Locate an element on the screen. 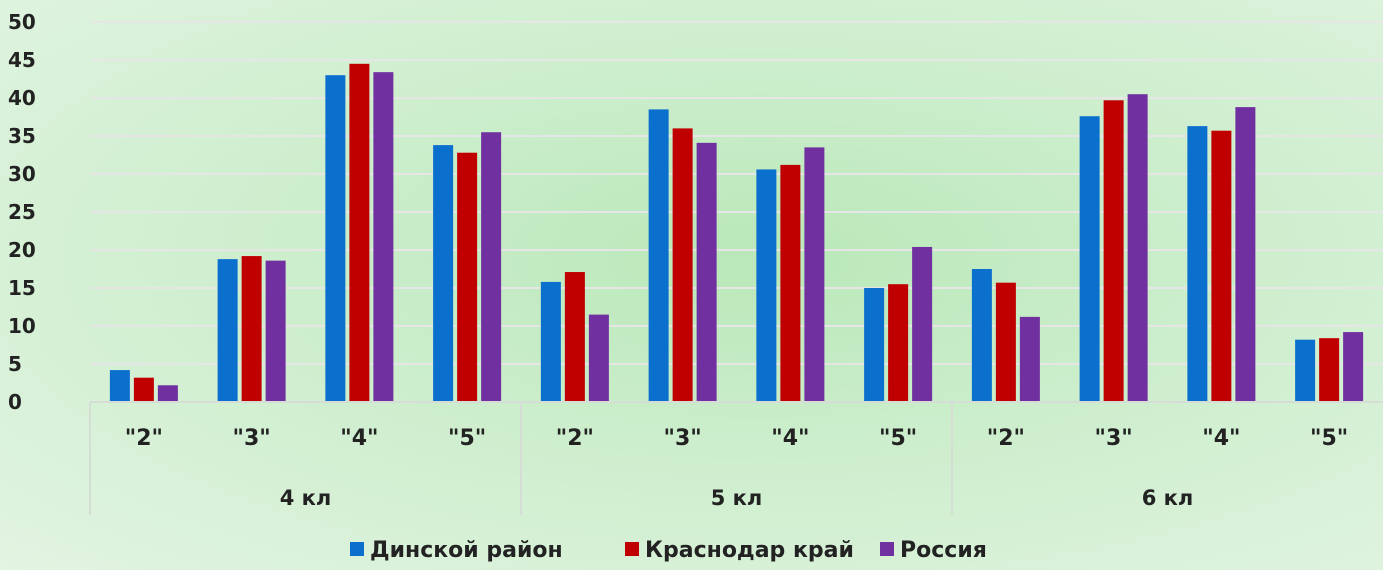 This screenshot has height=570, width=1383. group-label: 4 кл is located at coordinates (306, 498).